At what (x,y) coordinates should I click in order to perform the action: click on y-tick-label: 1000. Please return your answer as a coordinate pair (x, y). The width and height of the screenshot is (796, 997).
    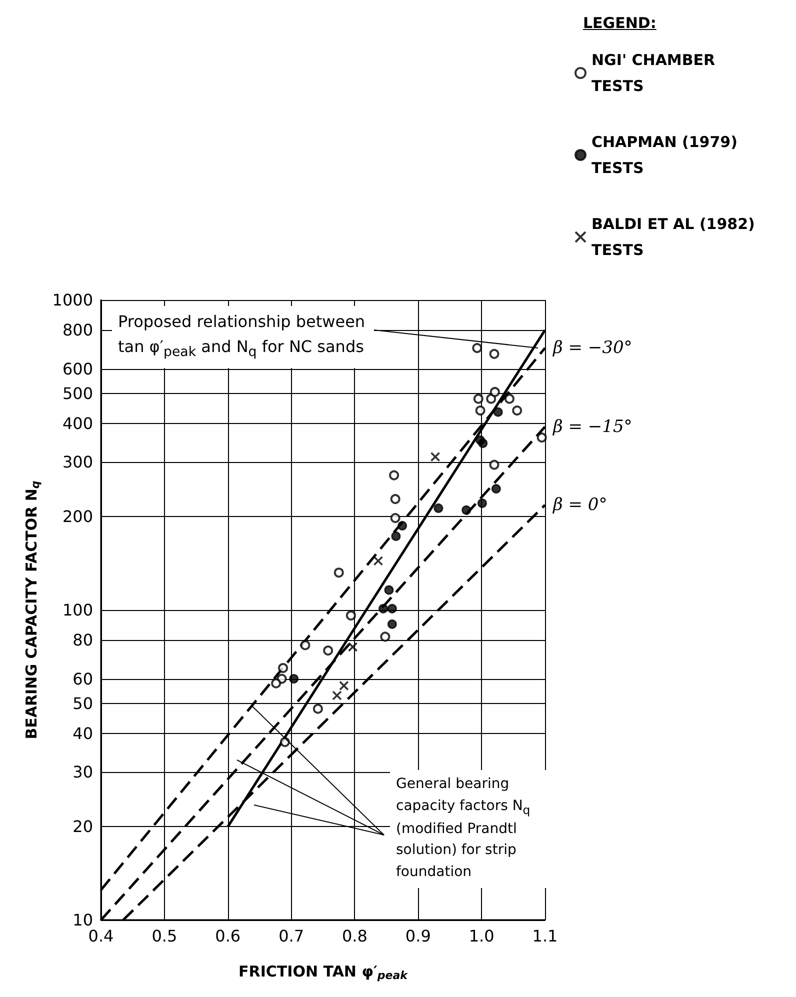
    Looking at the image, I should click on (72, 300).